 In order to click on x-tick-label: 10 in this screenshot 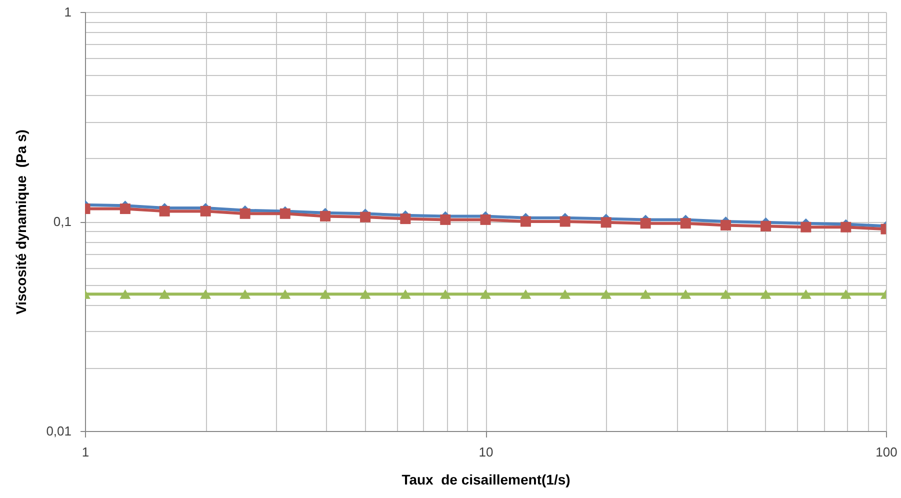, I will do `click(486, 452)`.